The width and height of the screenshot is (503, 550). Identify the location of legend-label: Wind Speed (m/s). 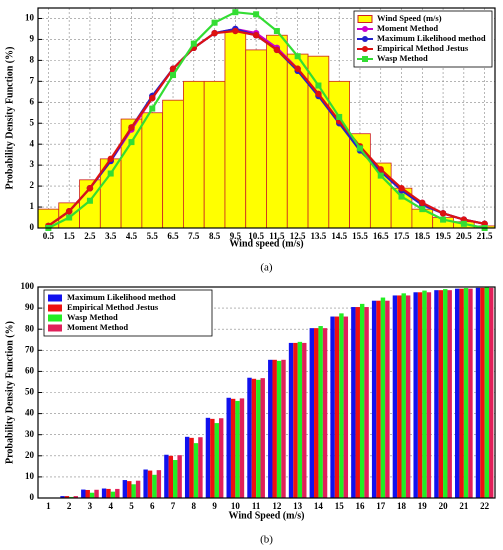
(409, 18).